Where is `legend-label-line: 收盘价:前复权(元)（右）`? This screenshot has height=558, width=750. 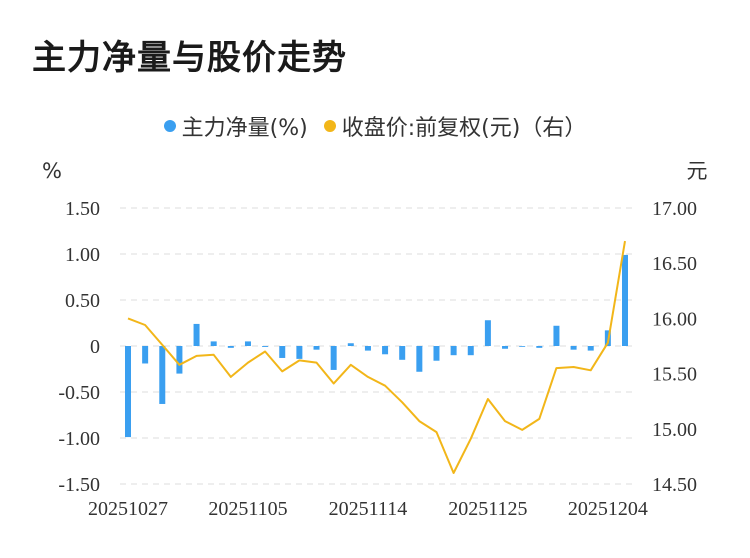 legend-label-line: 收盘价:前复权(元)（右） is located at coordinates (464, 128).